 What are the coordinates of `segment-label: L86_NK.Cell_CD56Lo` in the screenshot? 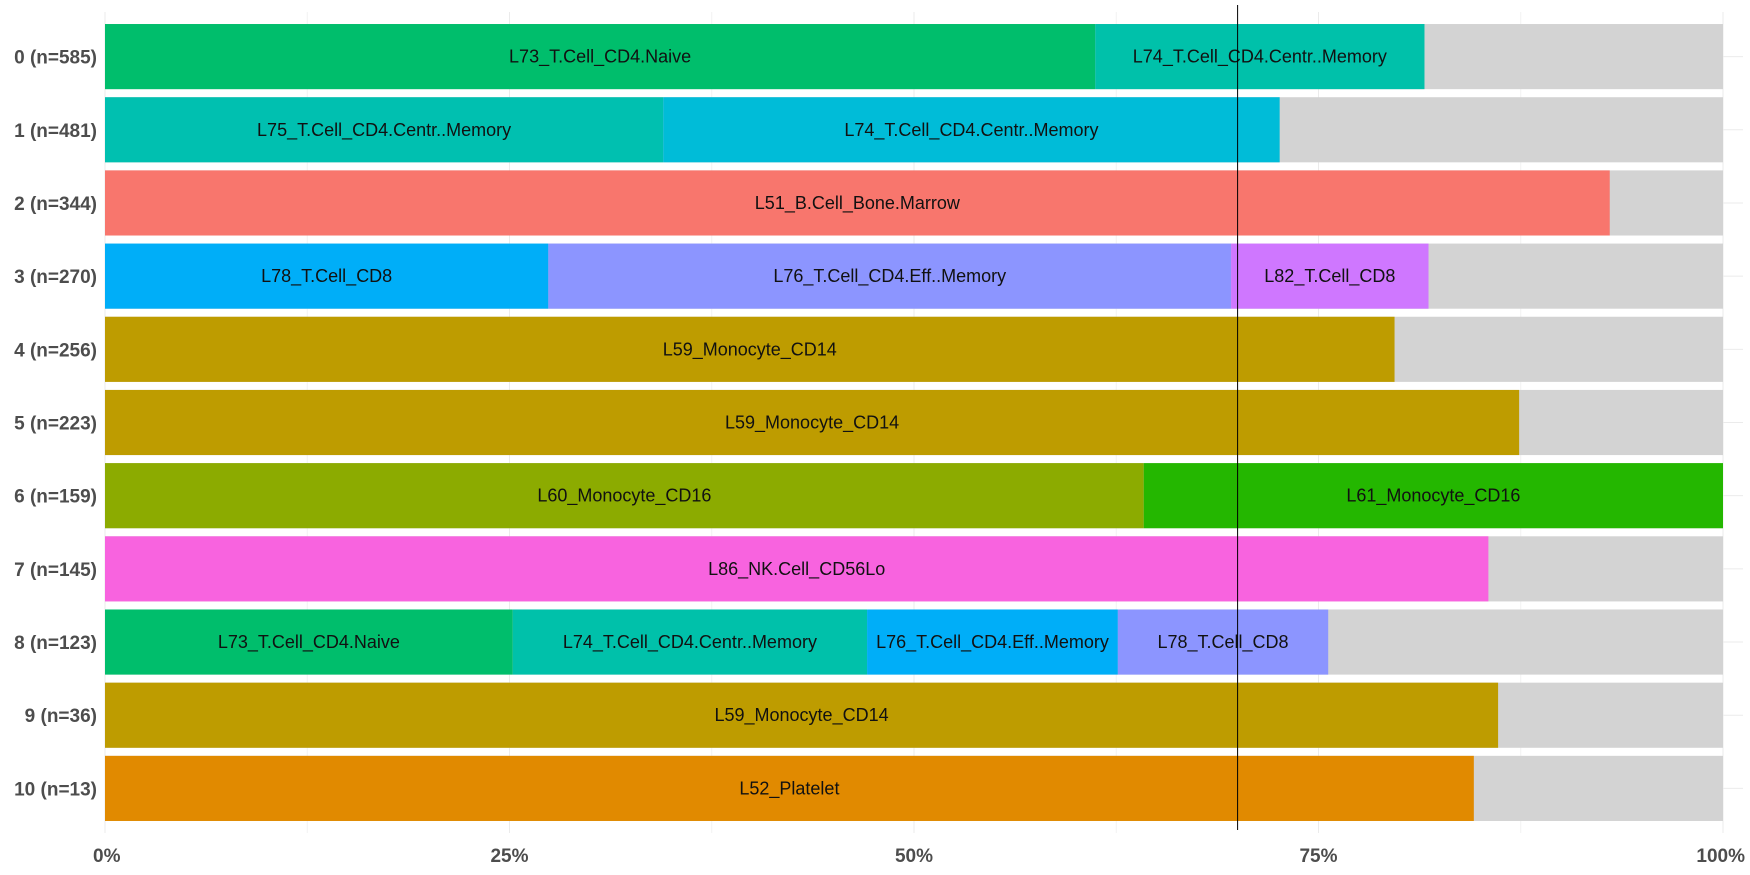 It's located at (796, 569).